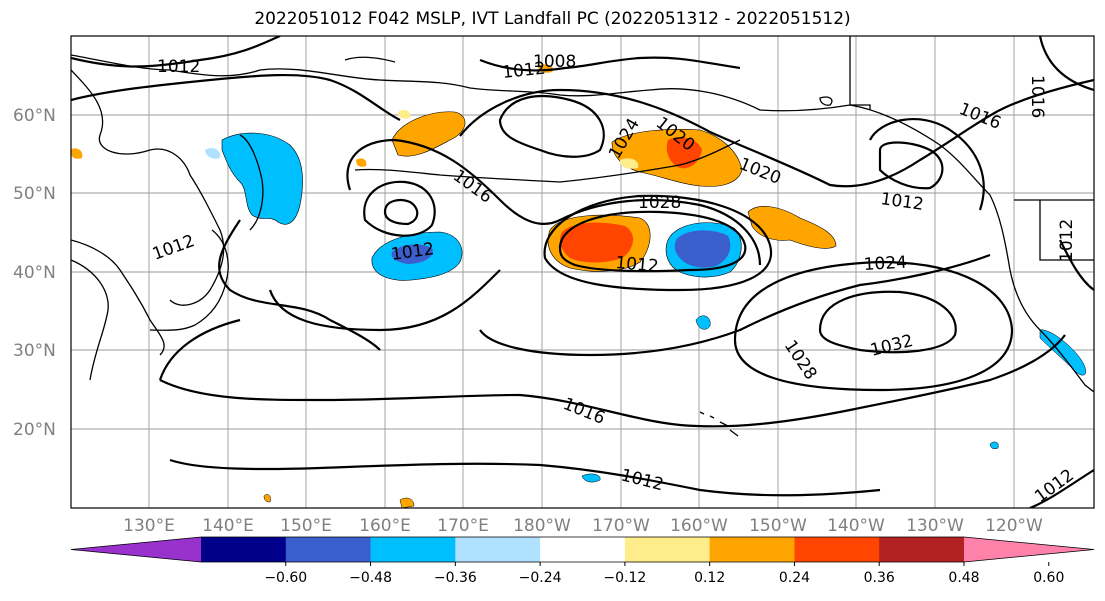 The image size is (1105, 601). Describe the element at coordinates (370, 578) in the screenshot. I see `colorbar-tick-label: −0.48` at that location.